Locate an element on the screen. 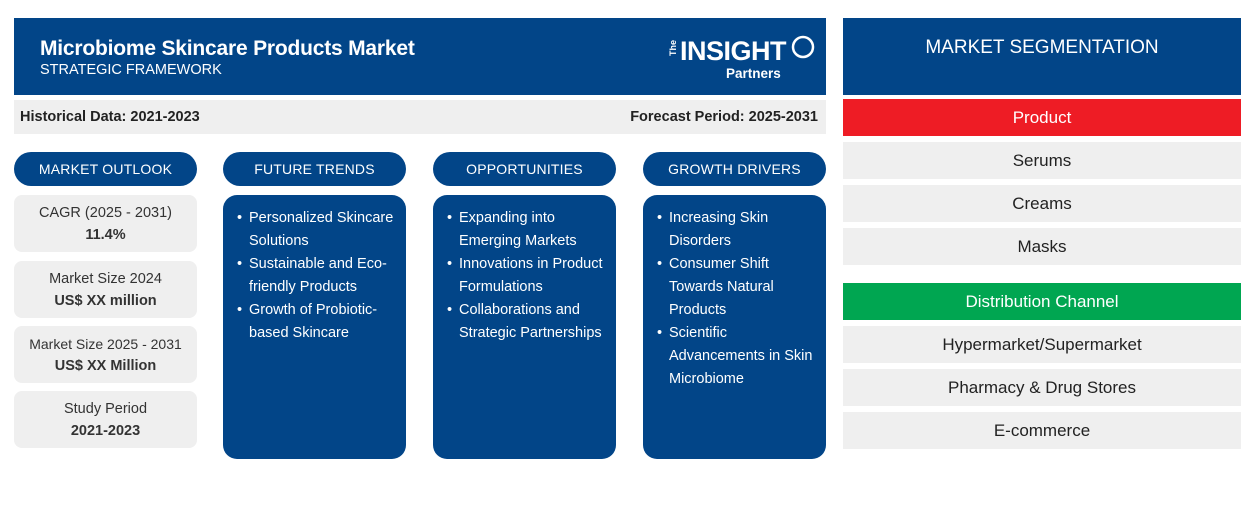 Image resolution: width=1254 pixels, height=530 pixels. logo-partners: Partners is located at coordinates (753, 73).